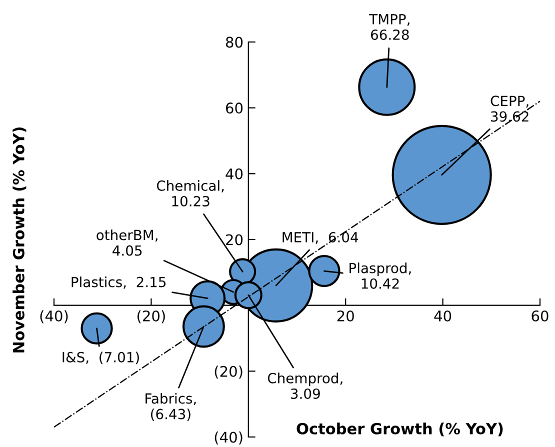  What do you see at coordinates (190, 193) in the screenshot?
I see `annotation: Chemical, 10.23` at bounding box center [190, 193].